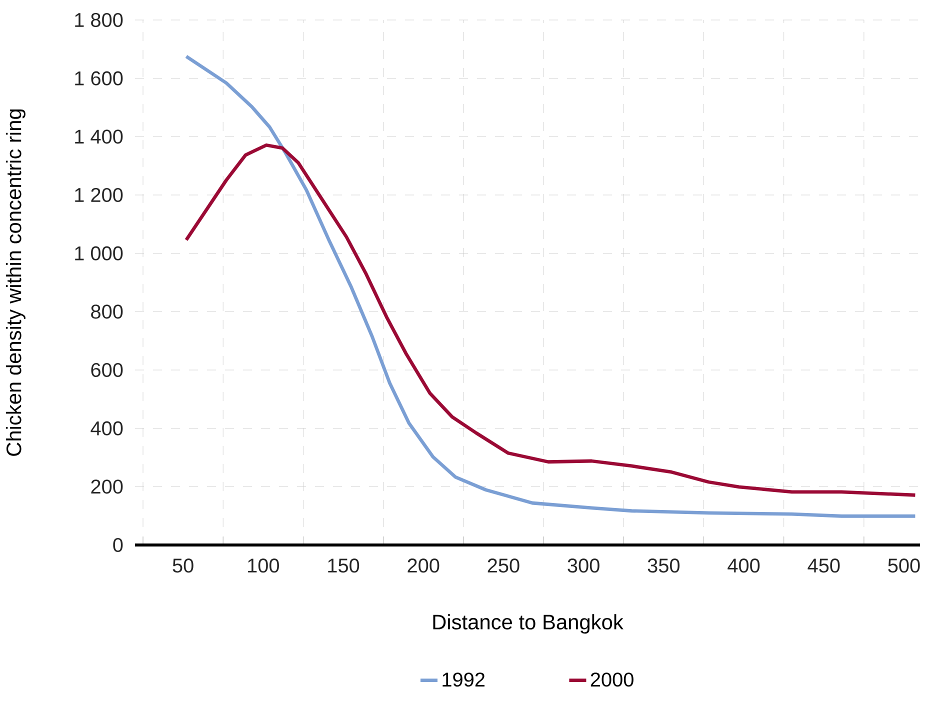 The width and height of the screenshot is (926, 715). Describe the element at coordinates (344, 565) in the screenshot. I see `x-tick-label: 150` at that location.